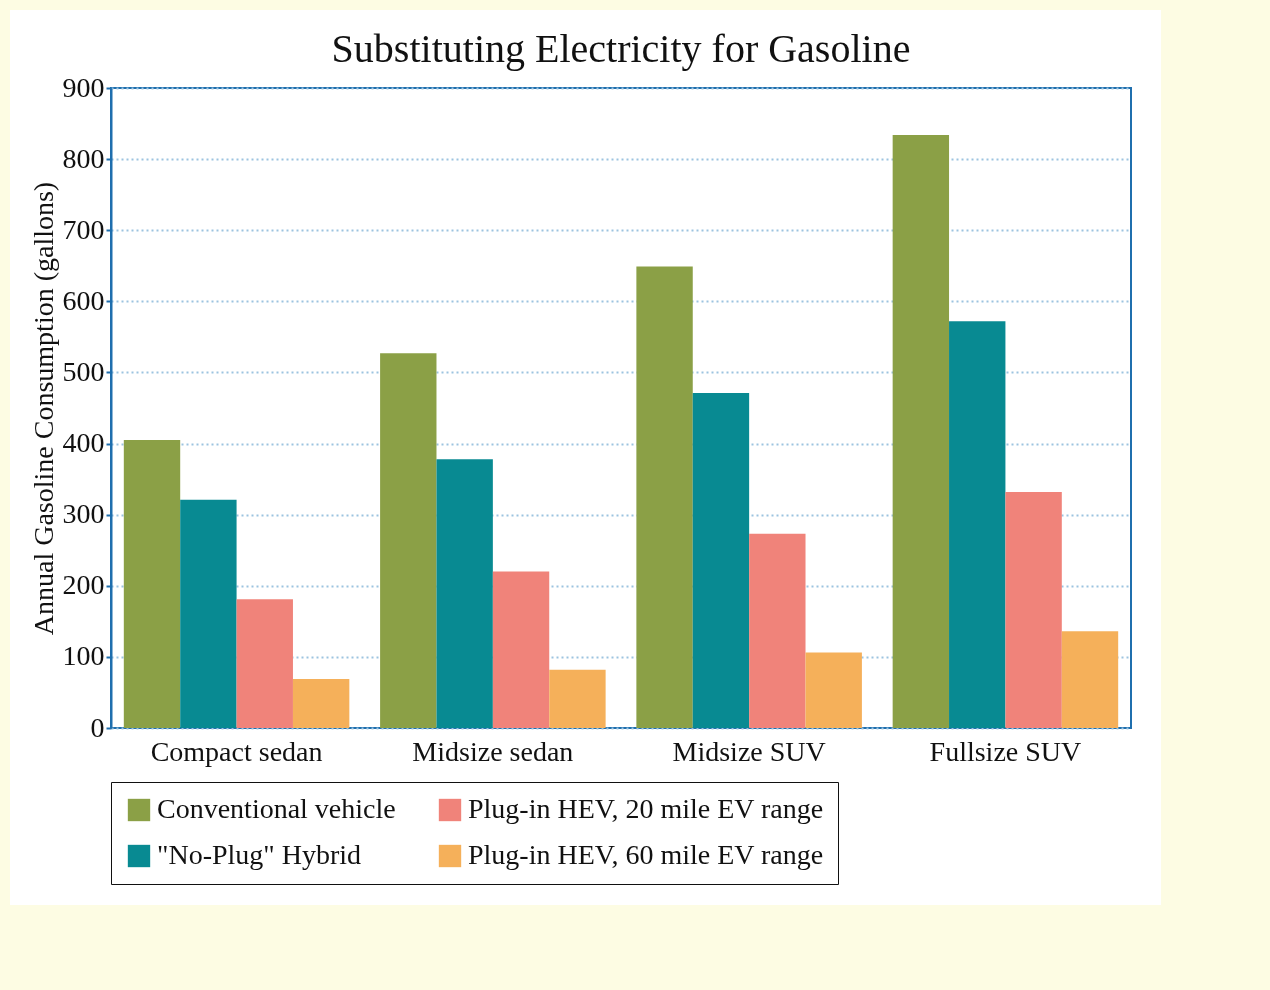 This screenshot has height=990, width=1270. Describe the element at coordinates (43, 408) in the screenshot. I see `y-axis-title: Annual Gasoline Consumption (gallons)` at that location.